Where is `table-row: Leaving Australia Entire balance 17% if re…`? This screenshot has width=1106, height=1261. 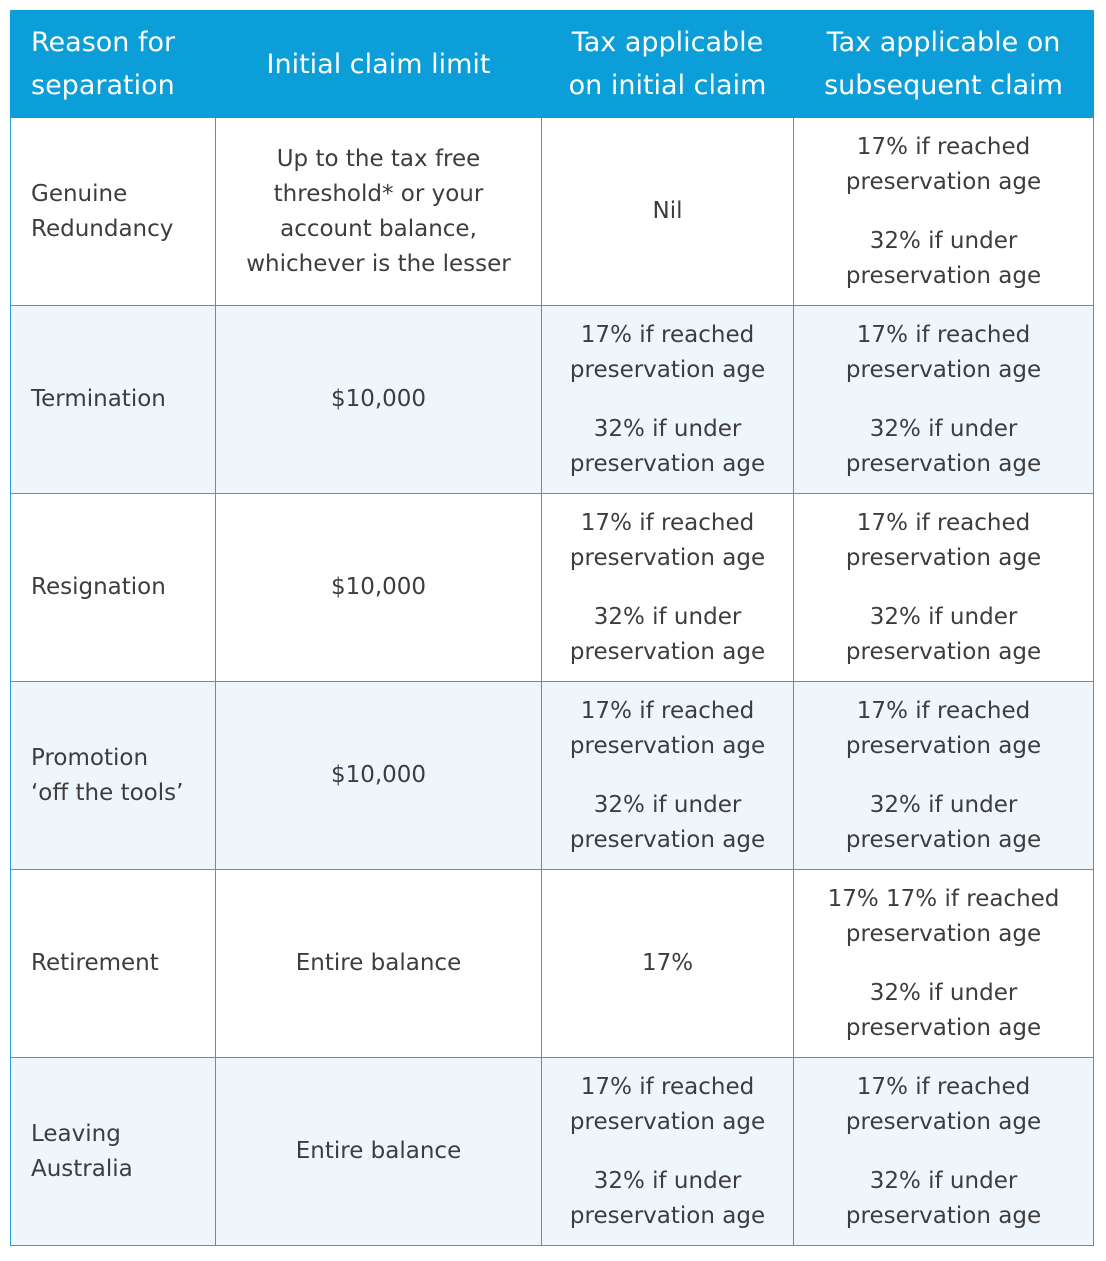
table-row: Leaving Australia Entire balance 17% if re… is located at coordinates (552, 1151).